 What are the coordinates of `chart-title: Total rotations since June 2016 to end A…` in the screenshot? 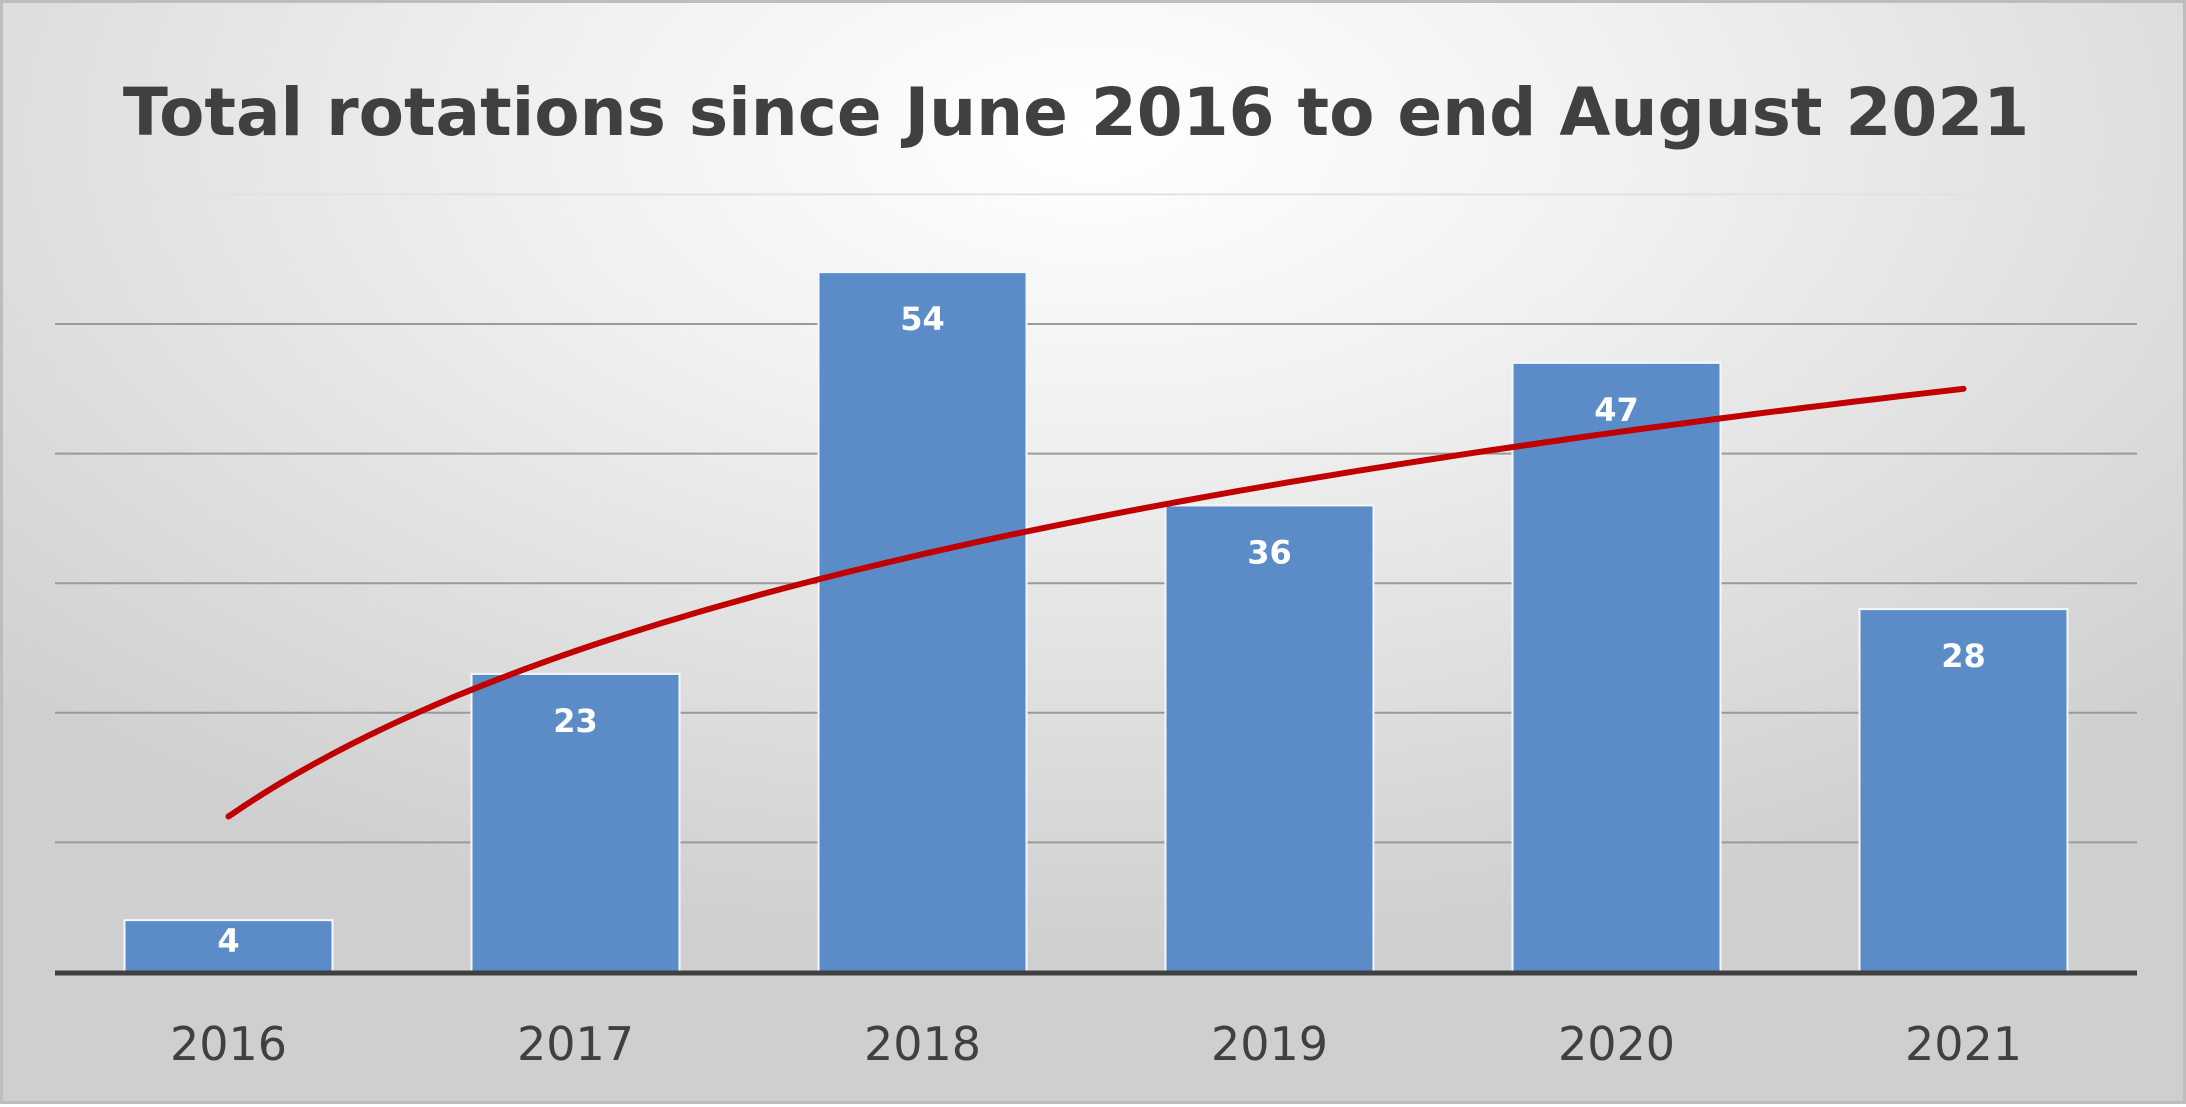 It's located at (1076, 112).